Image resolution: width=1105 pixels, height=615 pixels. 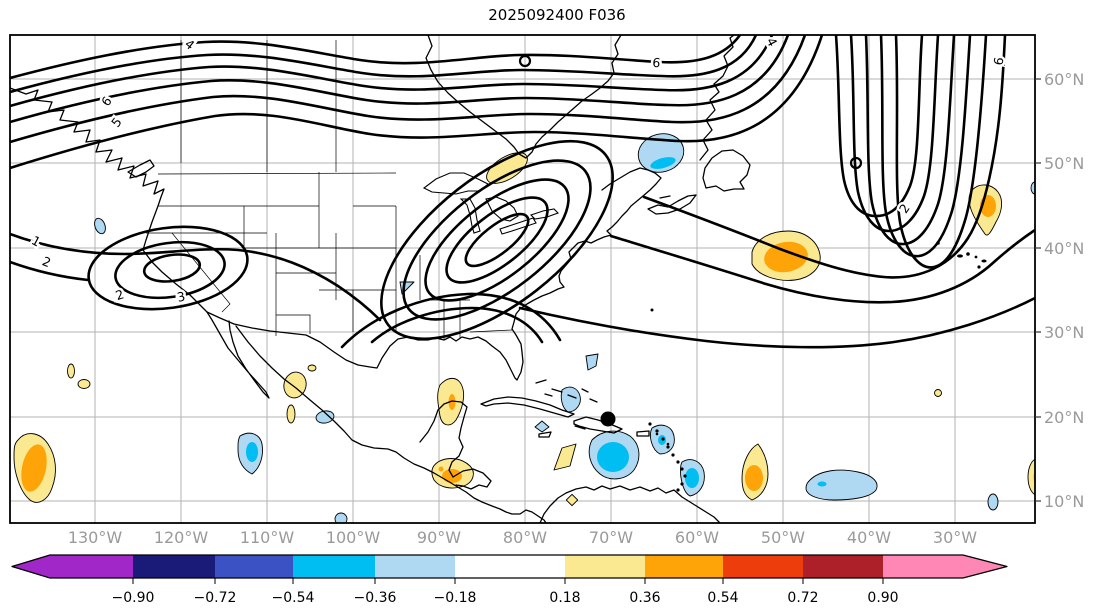 I want to click on pacific-coastline, so click(x=140, y=243).